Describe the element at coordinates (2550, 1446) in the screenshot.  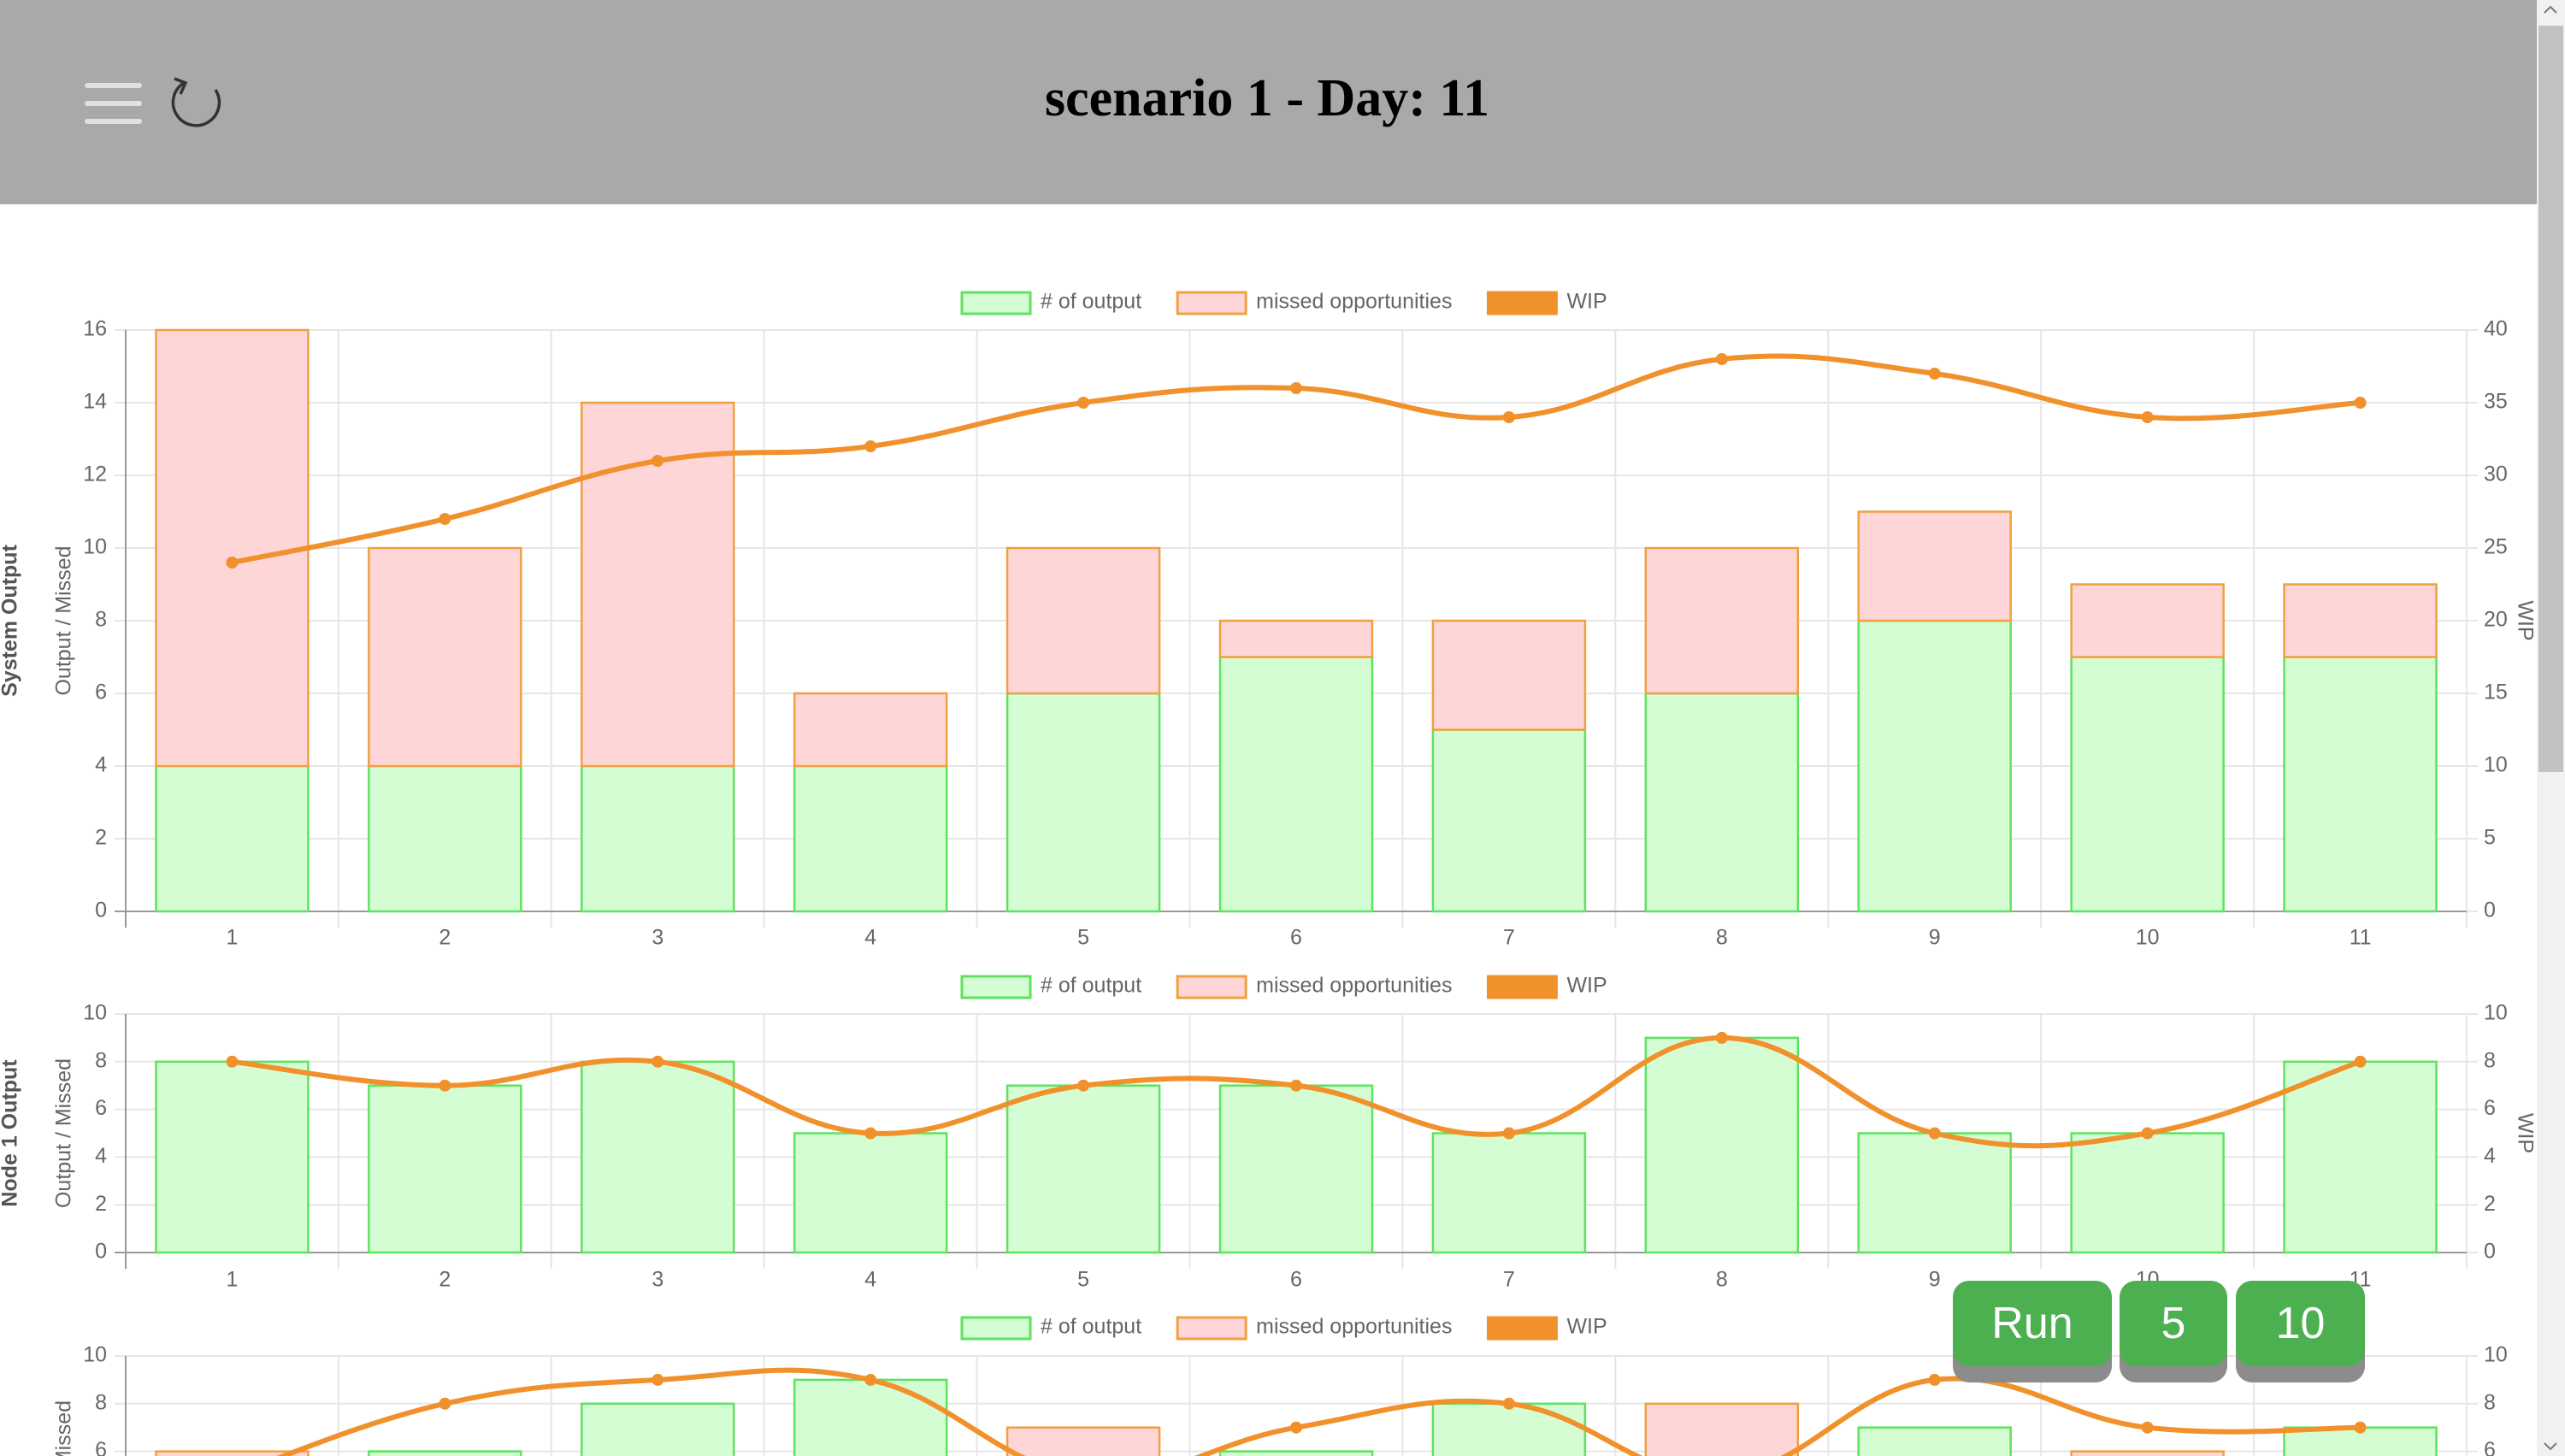
I see `scroll-down-arrow` at that location.